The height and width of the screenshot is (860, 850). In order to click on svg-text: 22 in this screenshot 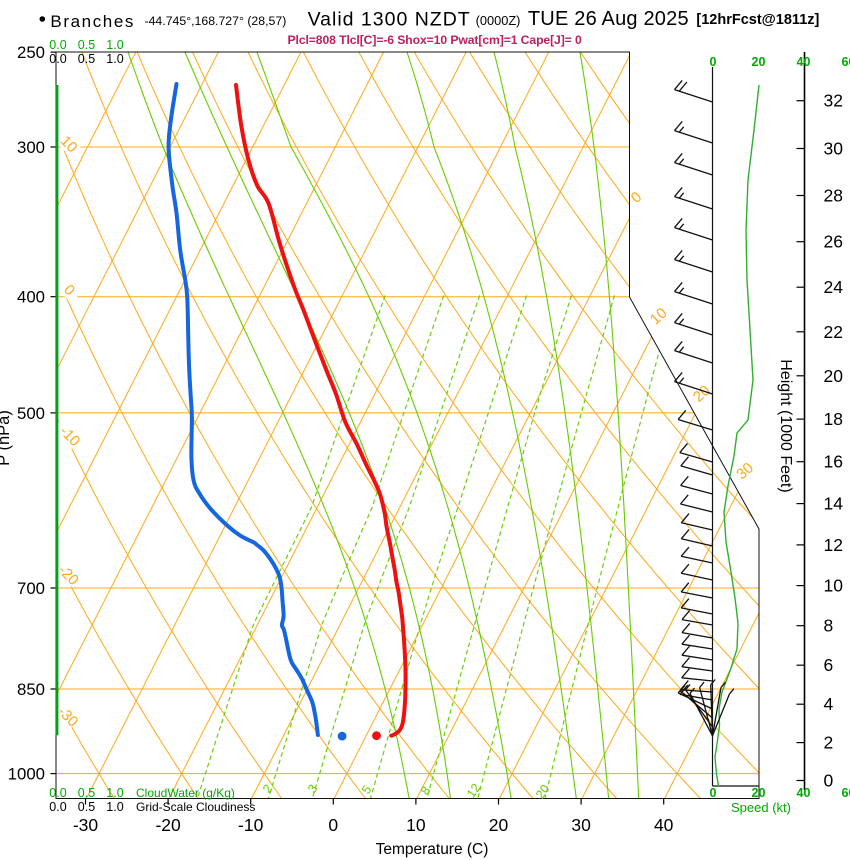, I will do `click(833, 332)`.